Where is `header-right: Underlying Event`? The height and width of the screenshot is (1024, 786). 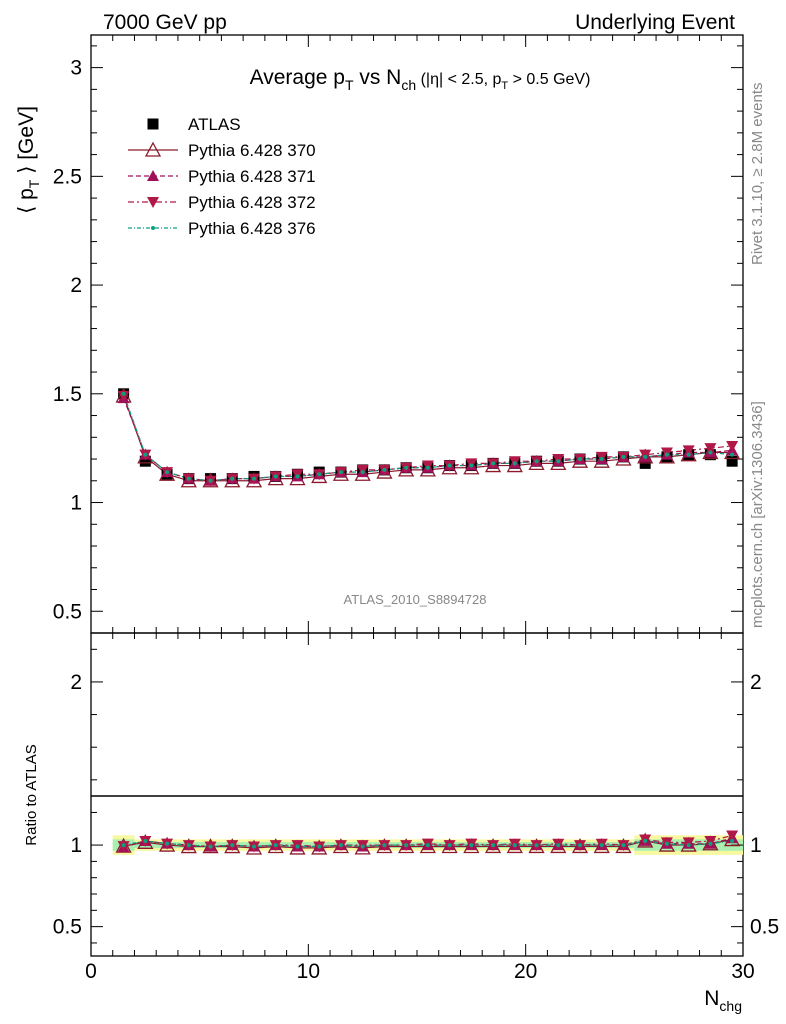 header-right: Underlying Event is located at coordinates (655, 22).